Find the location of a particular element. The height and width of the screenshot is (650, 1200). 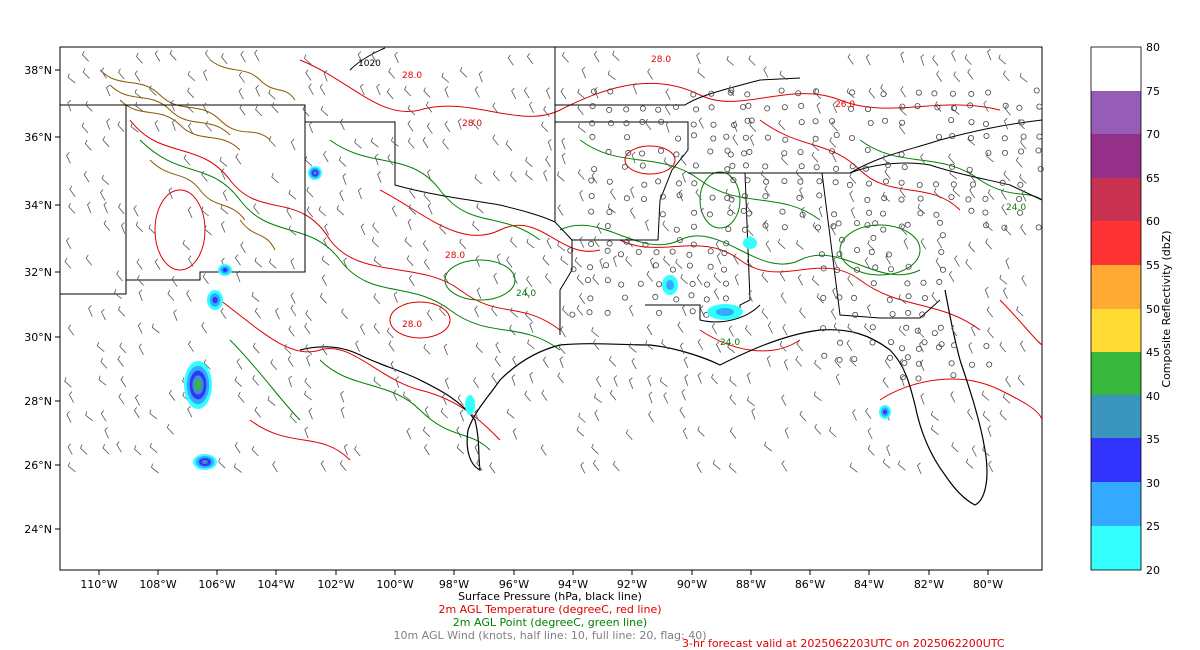

contour-label: 28.0 is located at coordinates (472, 124).